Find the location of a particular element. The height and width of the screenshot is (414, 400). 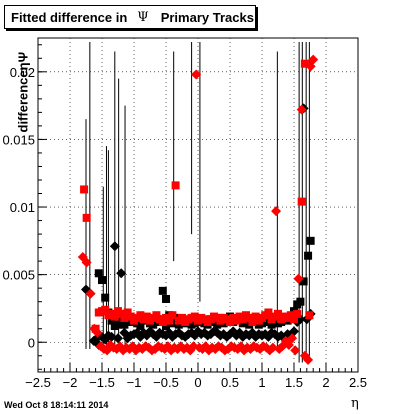

y-tick-label: 0.01 is located at coordinates (22, 207).